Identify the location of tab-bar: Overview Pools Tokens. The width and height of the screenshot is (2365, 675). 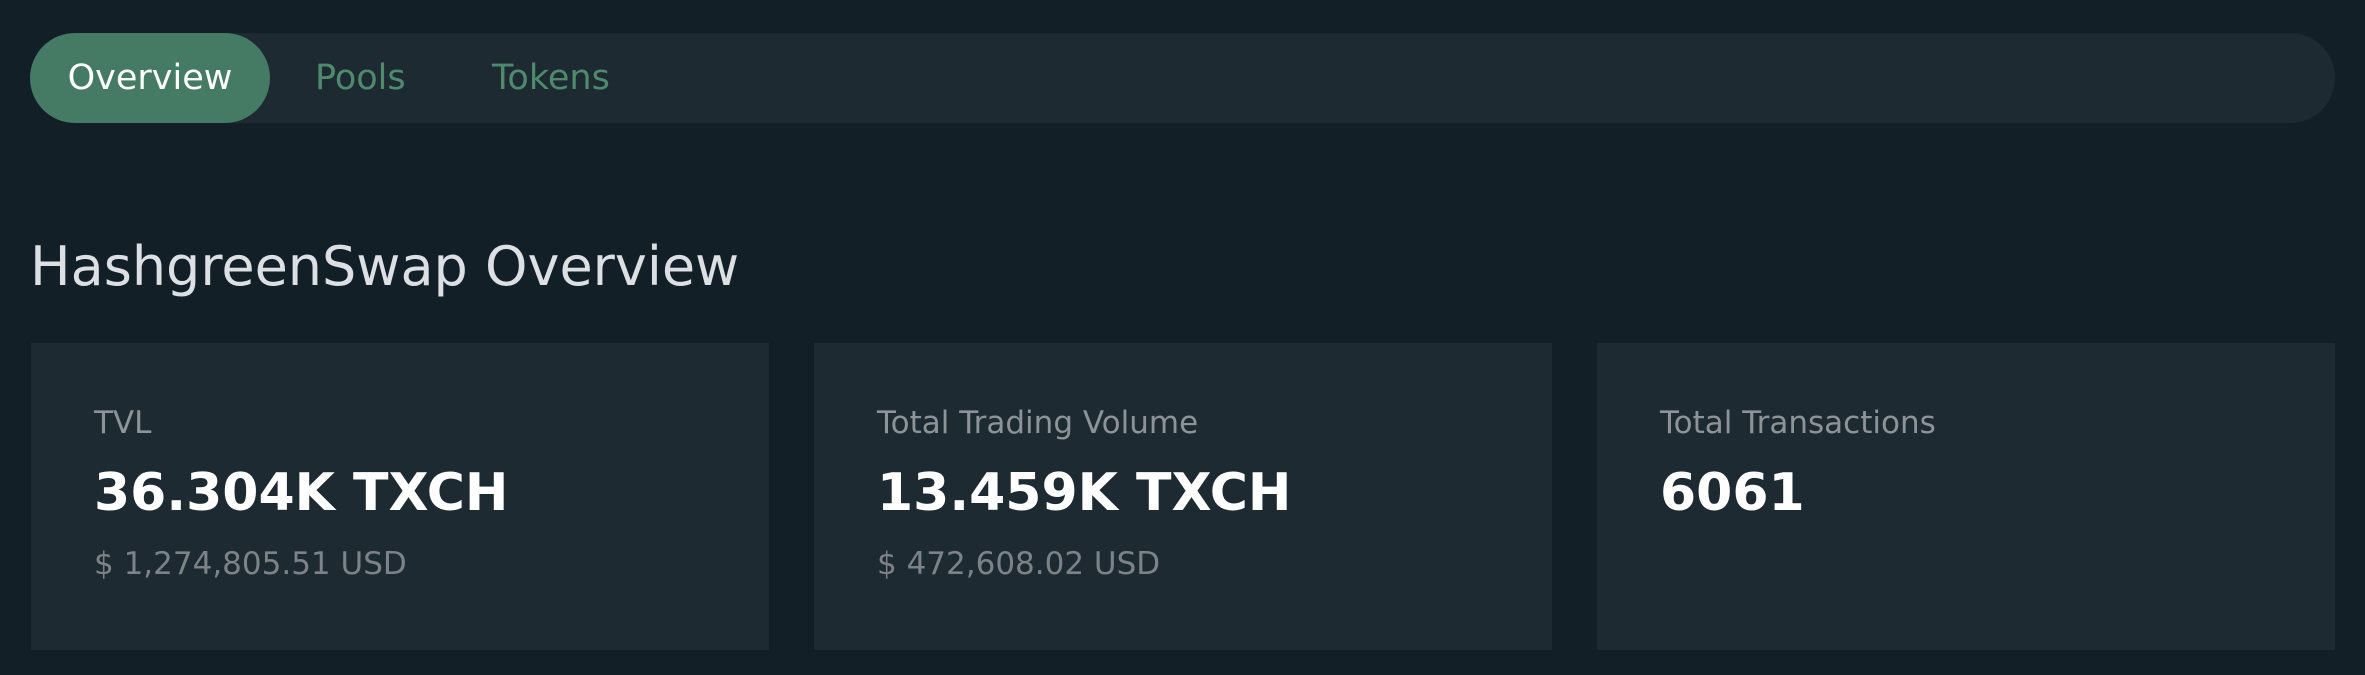
(1182, 78).